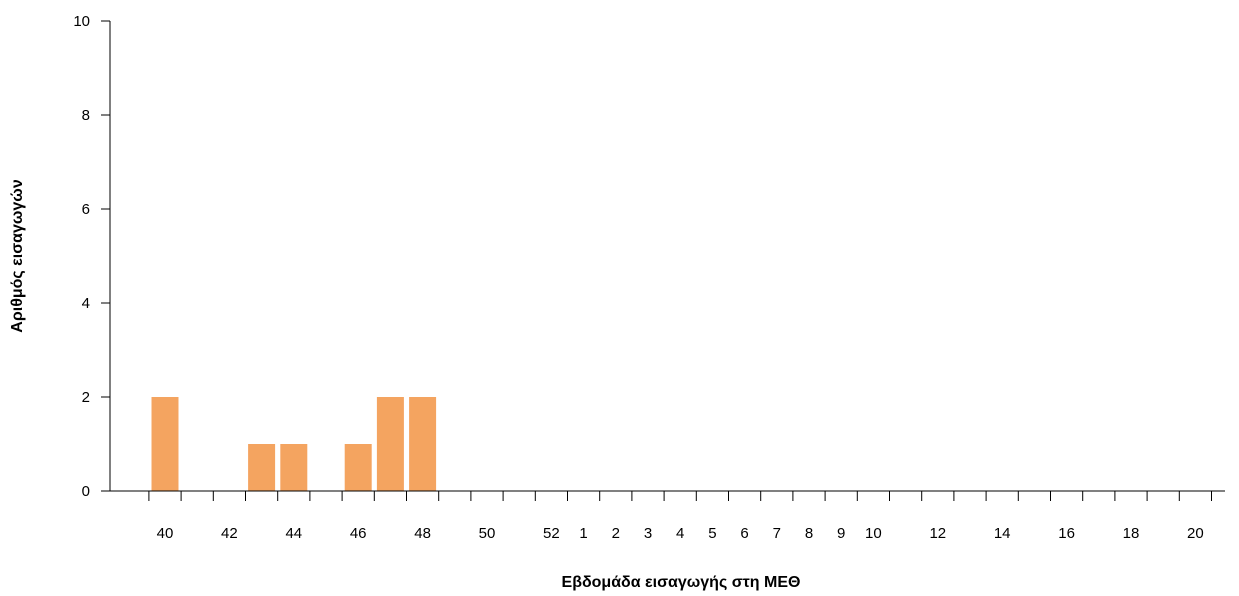 The image size is (1239, 596). I want to click on x-tick-label: 50, so click(487, 533).